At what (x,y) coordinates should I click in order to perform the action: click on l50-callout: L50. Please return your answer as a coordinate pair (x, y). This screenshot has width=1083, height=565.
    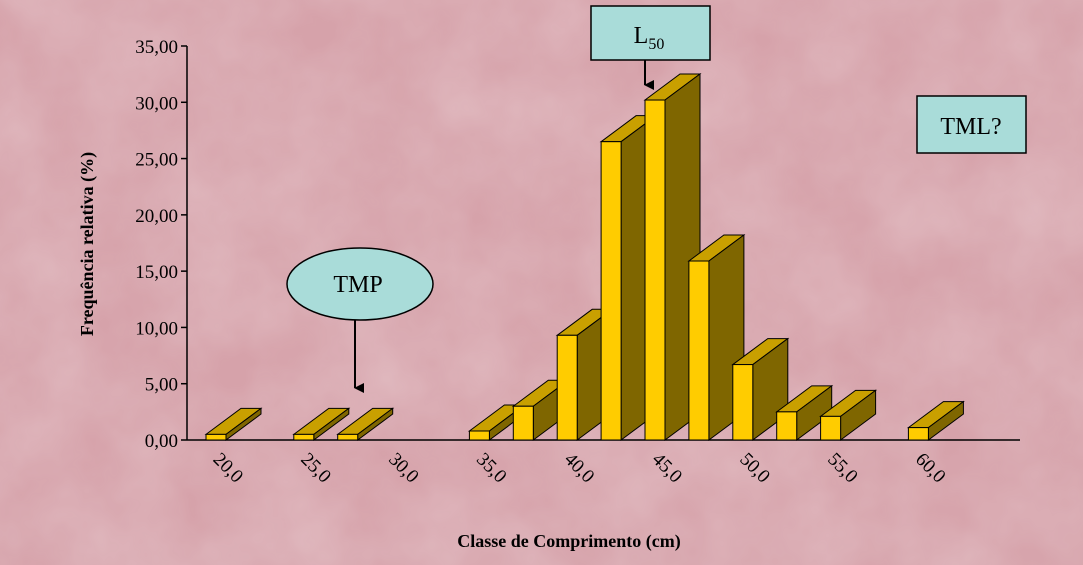
    Looking at the image, I should click on (650, 47).